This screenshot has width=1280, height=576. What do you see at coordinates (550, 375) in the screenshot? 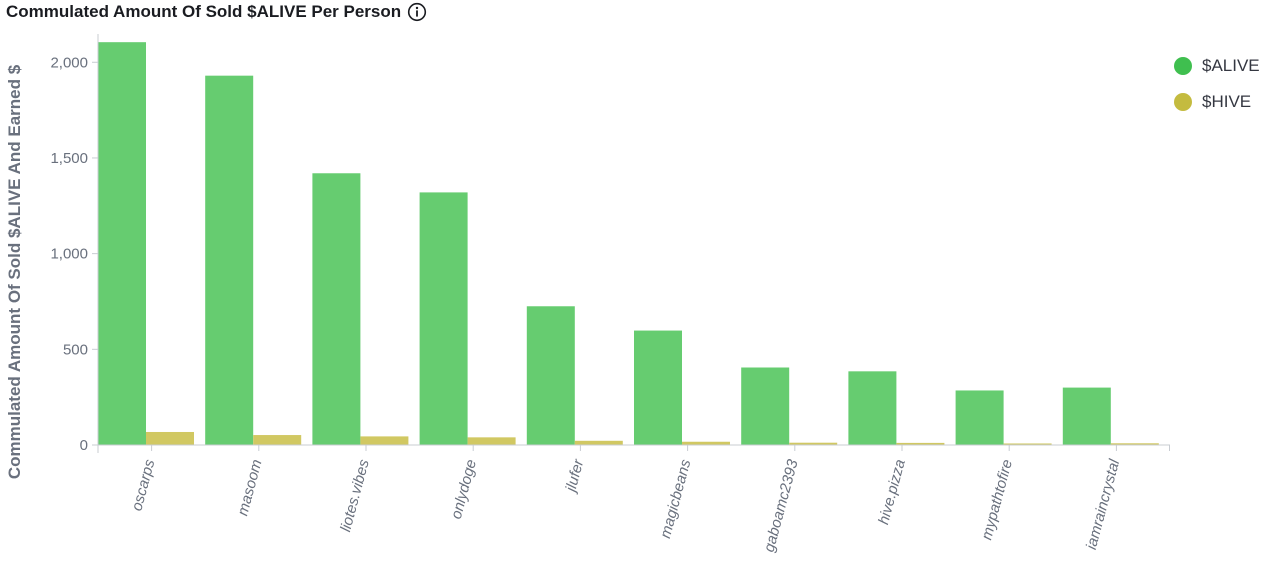
I see `bar-alive-jlufer` at bounding box center [550, 375].